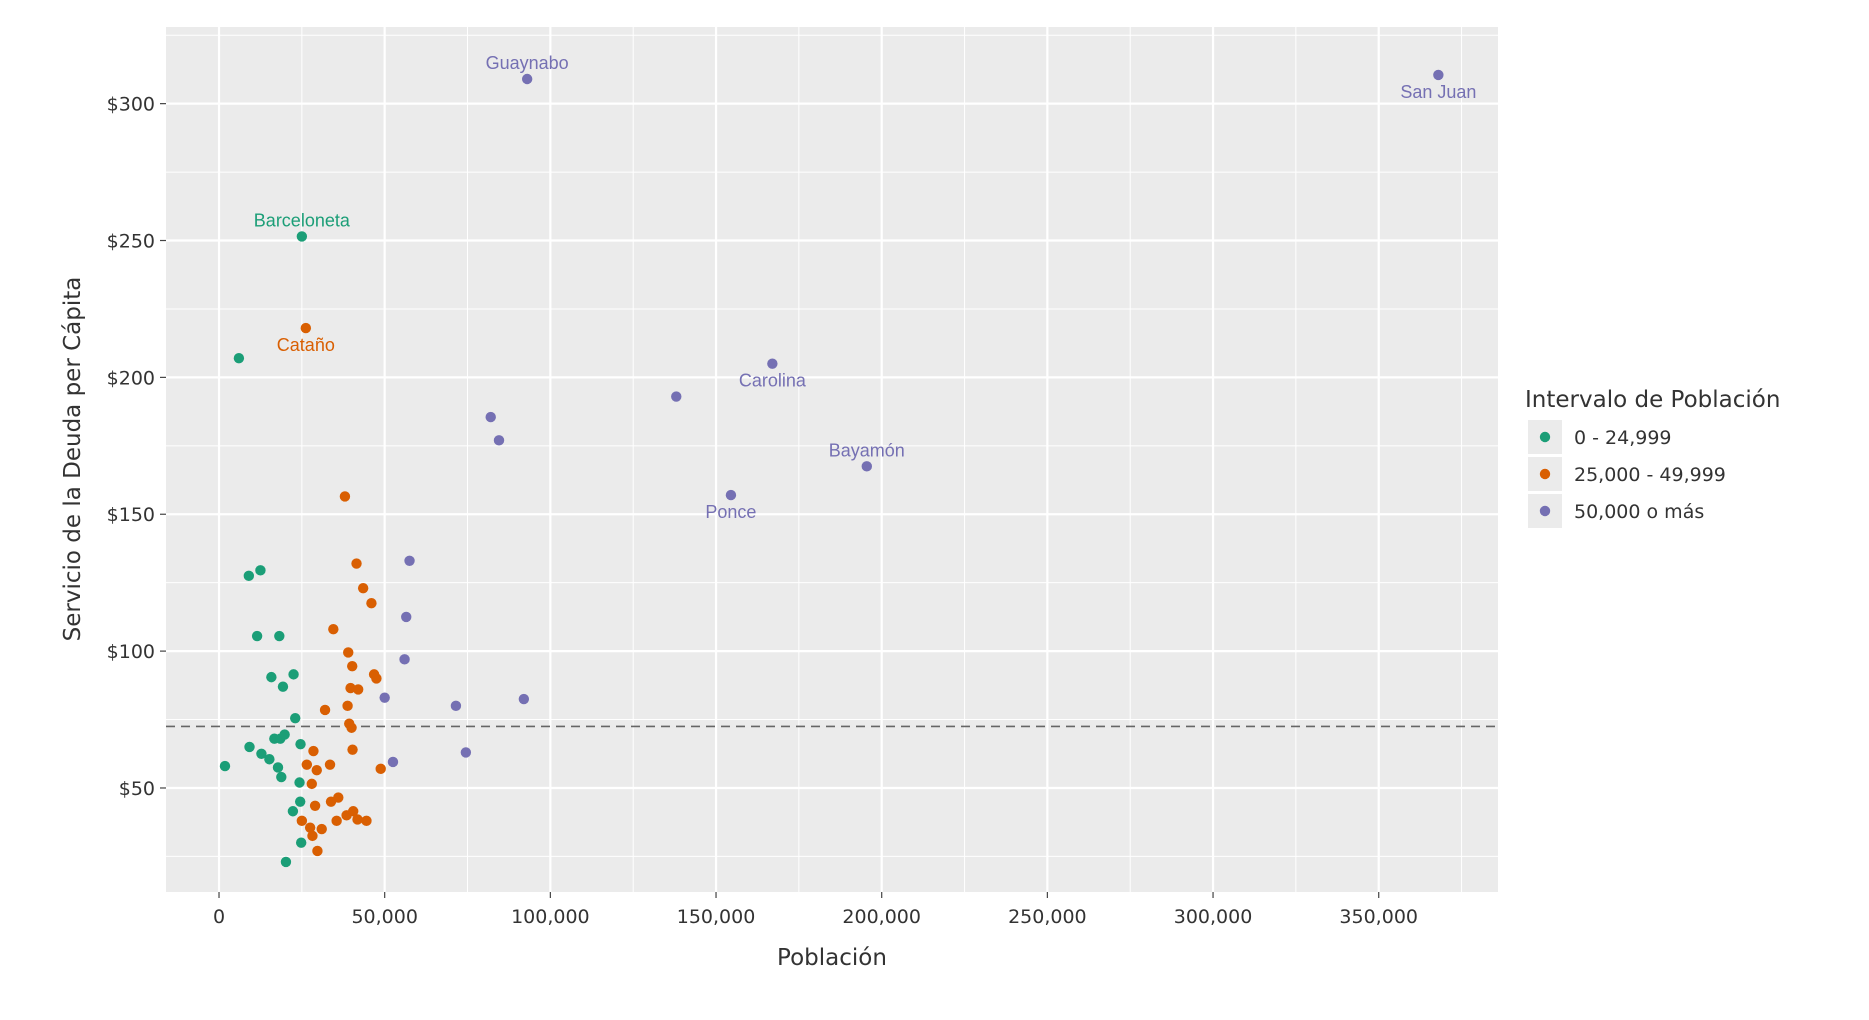 The image size is (1869, 1020). Describe the element at coordinates (306, 345) in the screenshot. I see `point-annotation: Cataño` at that location.